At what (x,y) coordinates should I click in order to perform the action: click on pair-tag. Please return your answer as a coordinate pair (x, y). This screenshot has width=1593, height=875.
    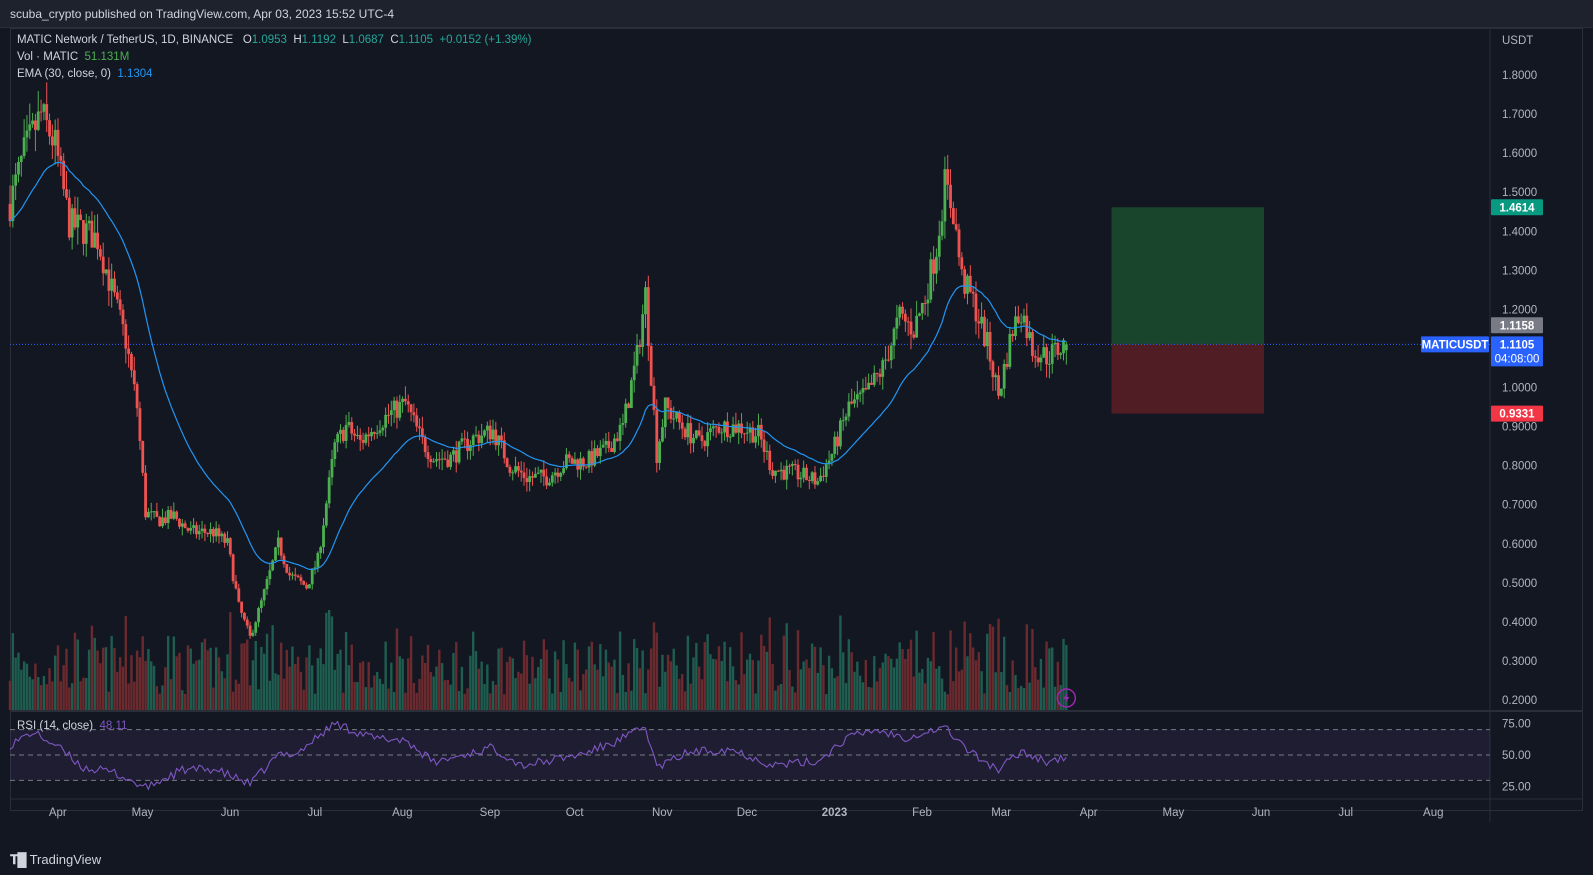
    Looking at the image, I should click on (1455, 344).